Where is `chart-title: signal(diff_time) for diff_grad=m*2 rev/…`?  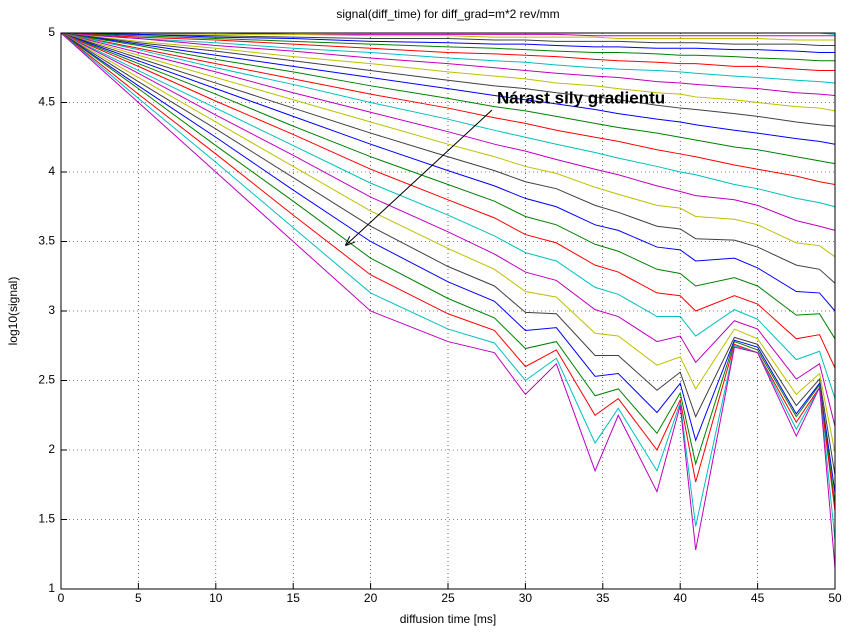
chart-title: signal(diff_time) for diff_grad=m*2 rev/… is located at coordinates (447, 14).